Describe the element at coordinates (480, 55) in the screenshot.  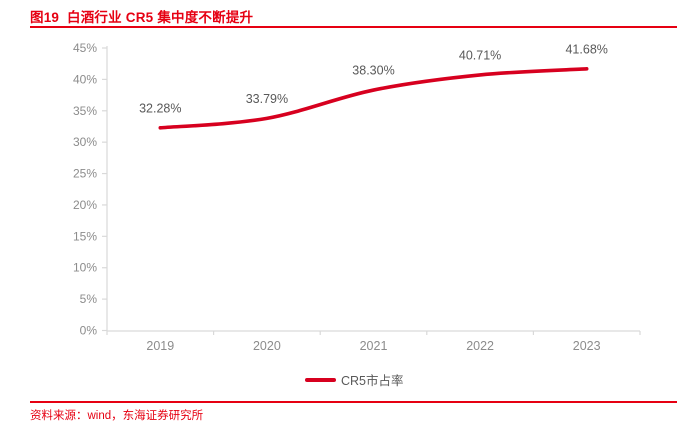
I see `data-label: 40.71%` at that location.